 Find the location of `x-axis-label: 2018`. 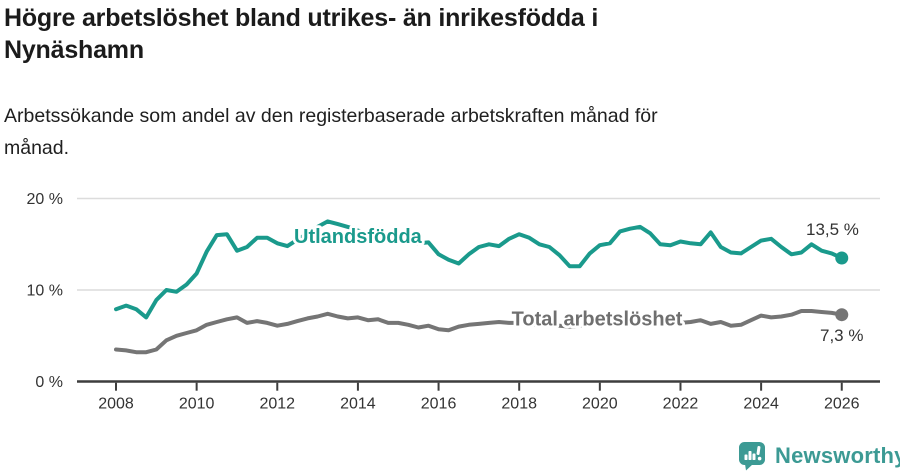

x-axis-label: 2018 is located at coordinates (519, 404).